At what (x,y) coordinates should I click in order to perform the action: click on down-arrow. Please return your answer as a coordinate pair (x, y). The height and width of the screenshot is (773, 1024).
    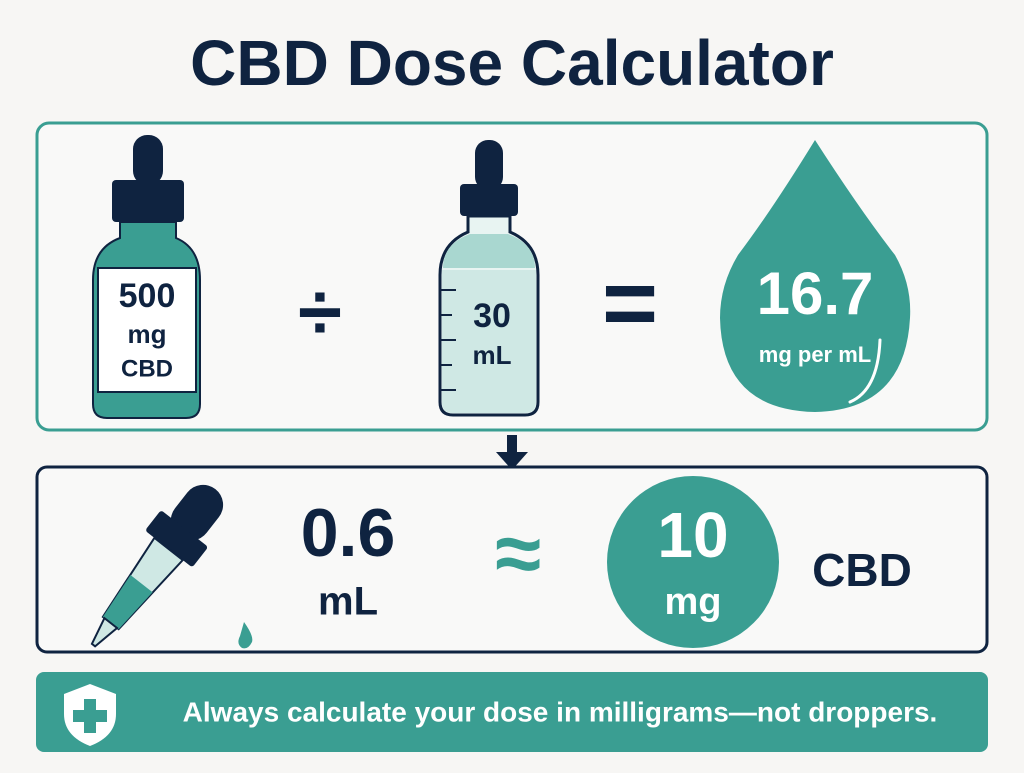
    Looking at the image, I should click on (512, 452).